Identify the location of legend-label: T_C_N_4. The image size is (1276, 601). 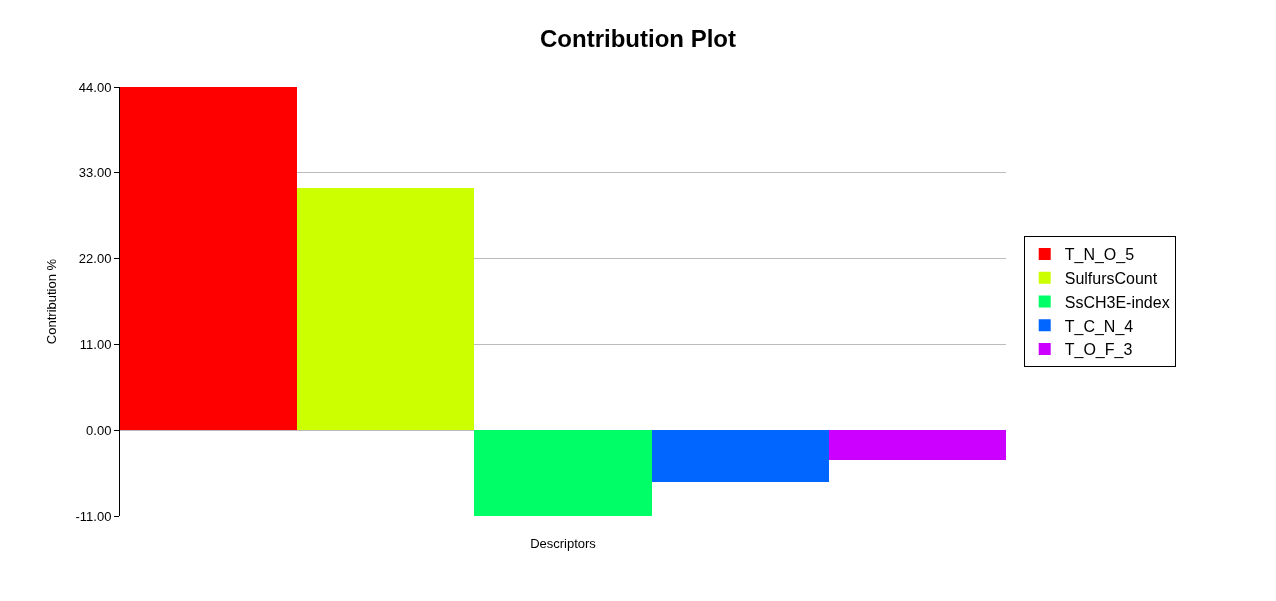
(1099, 326).